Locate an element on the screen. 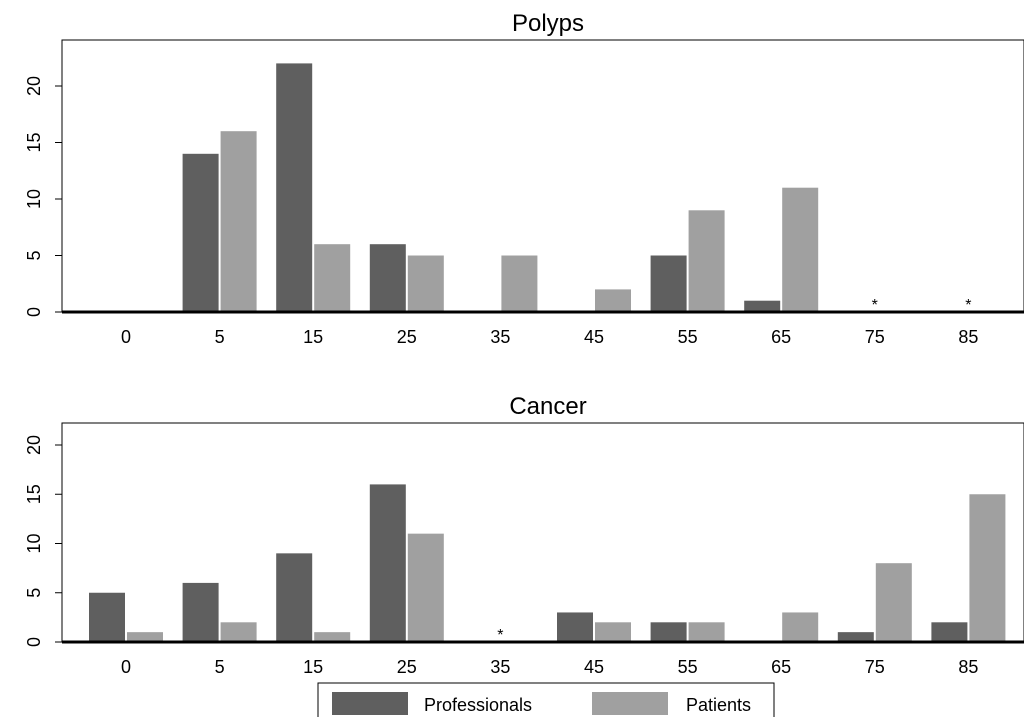  cancer-x-tick-label: 5 is located at coordinates (220, 667).